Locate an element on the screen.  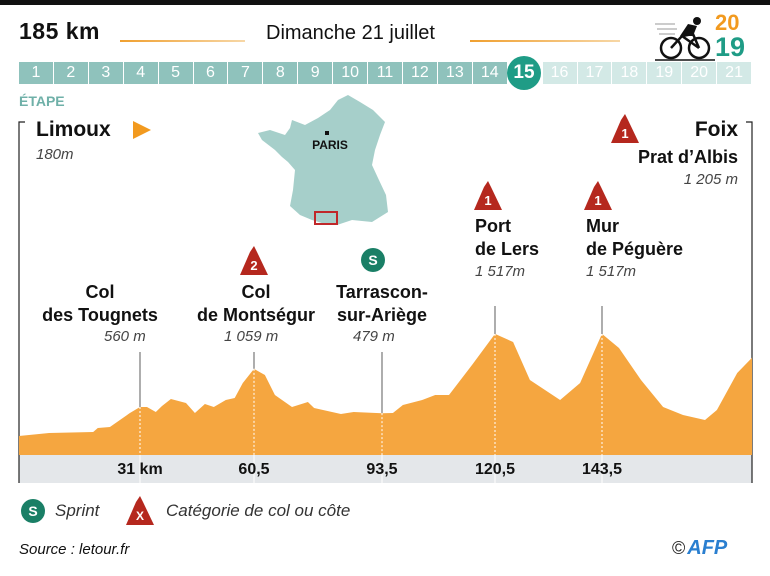
section-label: ÉTAPE is located at coordinates (42, 101).